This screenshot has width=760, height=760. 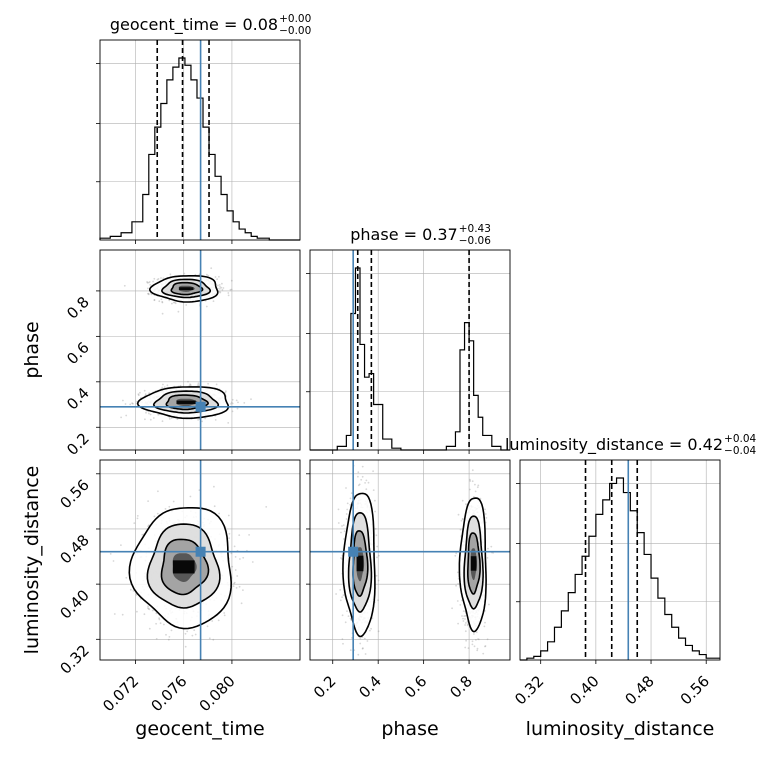 I want to click on ytick-label-luminosity_distance-3: 0.56, so click(x=74, y=494).